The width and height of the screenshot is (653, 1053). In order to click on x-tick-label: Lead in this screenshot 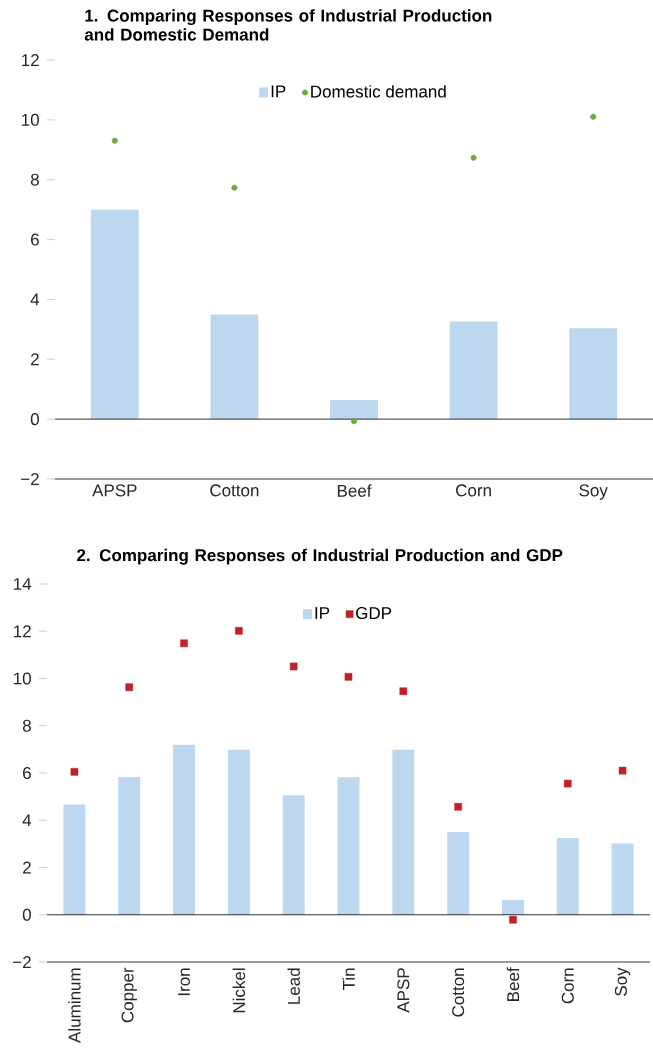, I will do `click(293, 986)`.